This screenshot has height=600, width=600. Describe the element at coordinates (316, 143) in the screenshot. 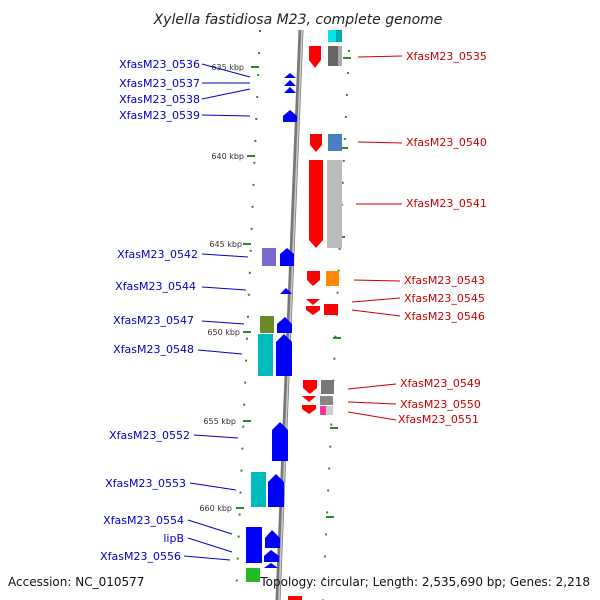

I see `gene-0540-arrow` at that location.